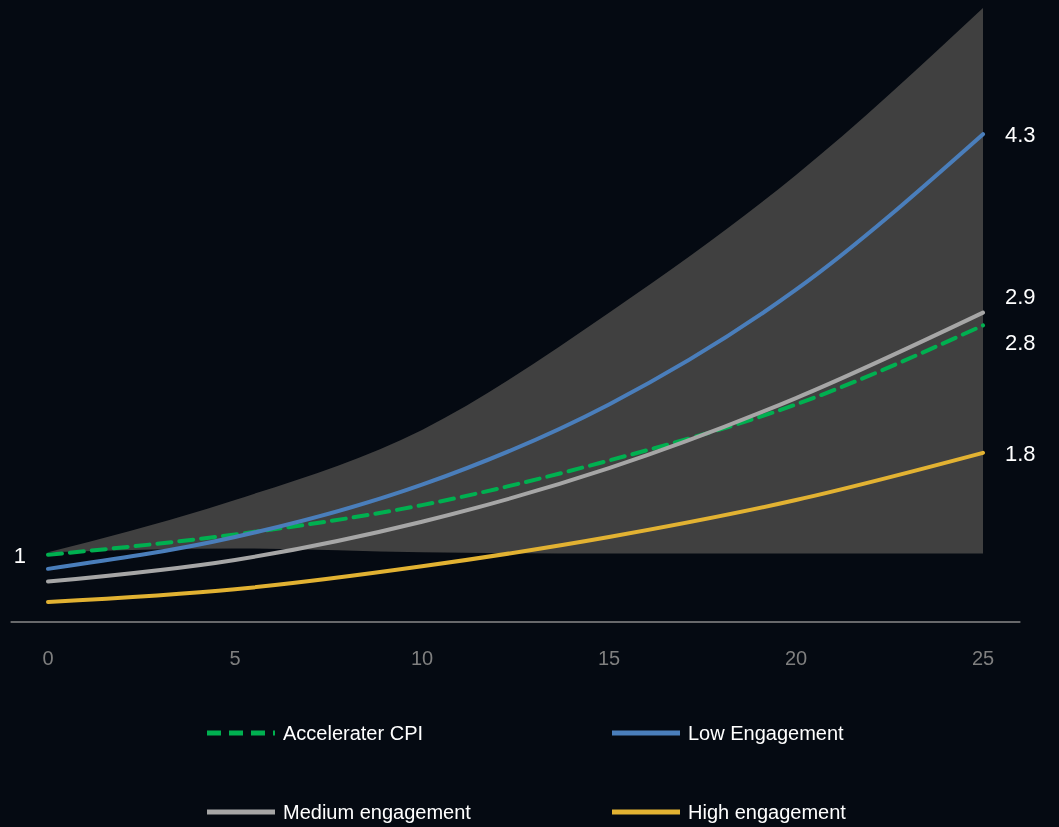 This screenshot has height=827, width=1059. I want to click on legend-label: High engagement, so click(767, 812).